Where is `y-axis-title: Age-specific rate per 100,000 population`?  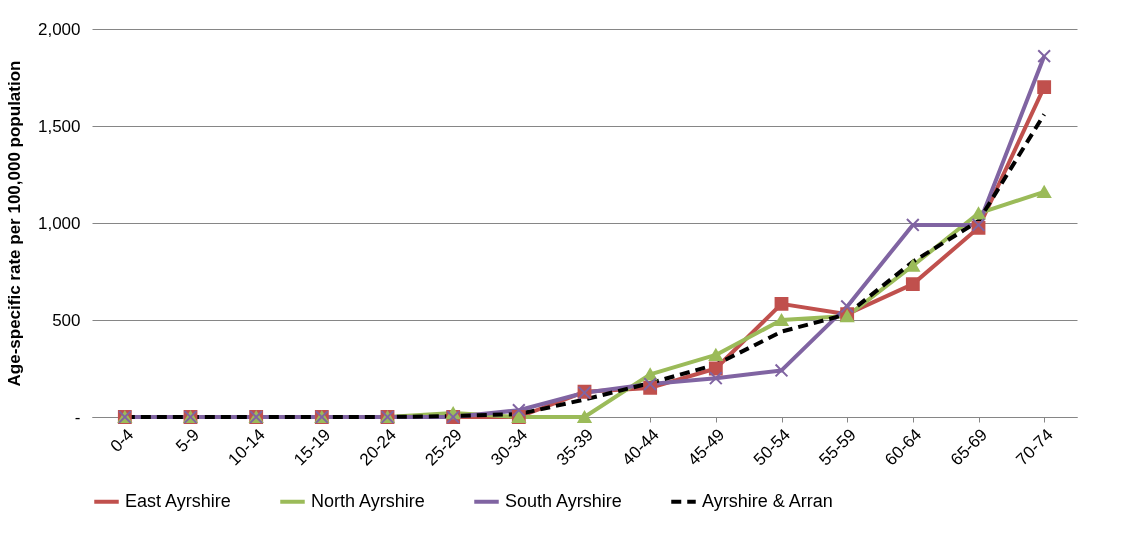 y-axis-title: Age-specific rate per 100,000 population is located at coordinates (14, 223).